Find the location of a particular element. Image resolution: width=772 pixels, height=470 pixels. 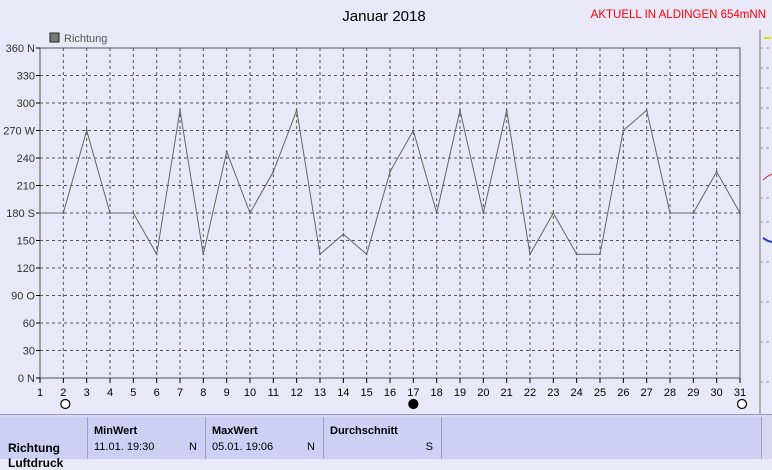

x-tick-label: 10 is located at coordinates (250, 393).